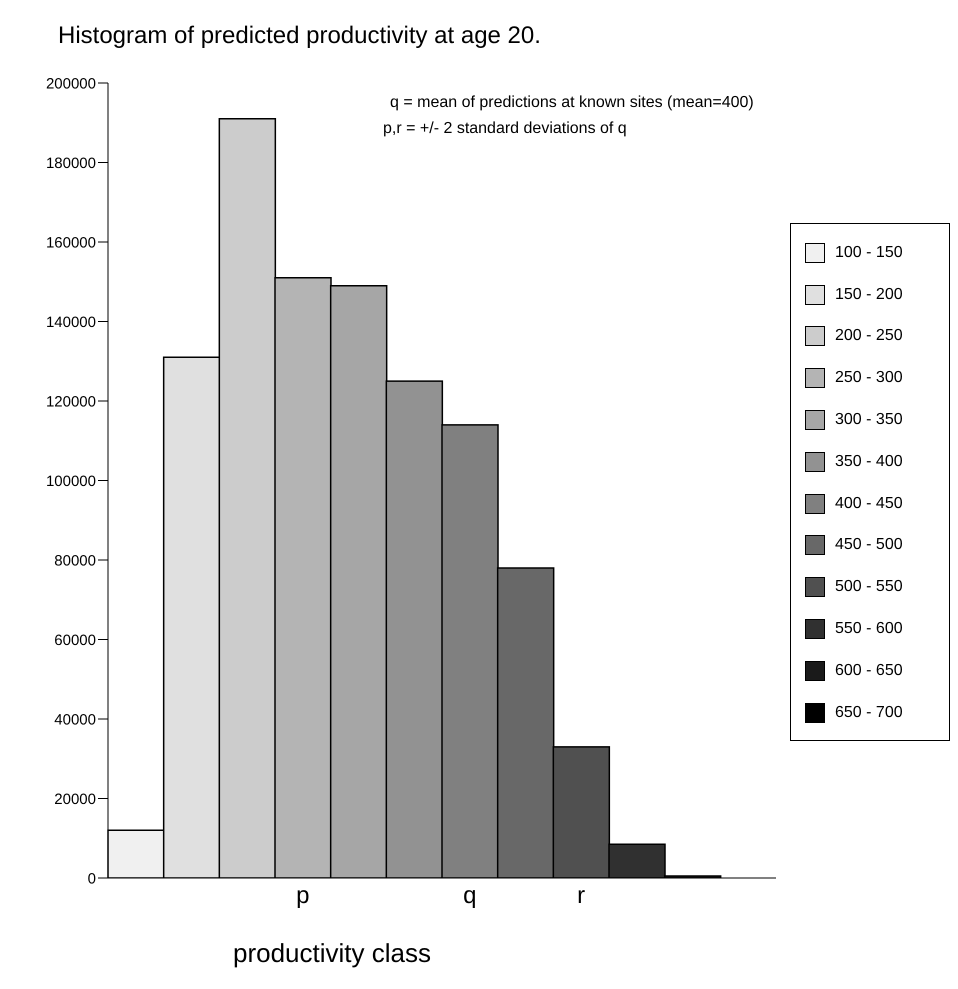 The image size is (958, 989). What do you see at coordinates (869, 461) in the screenshot?
I see `legend-label: 350 - 400` at bounding box center [869, 461].